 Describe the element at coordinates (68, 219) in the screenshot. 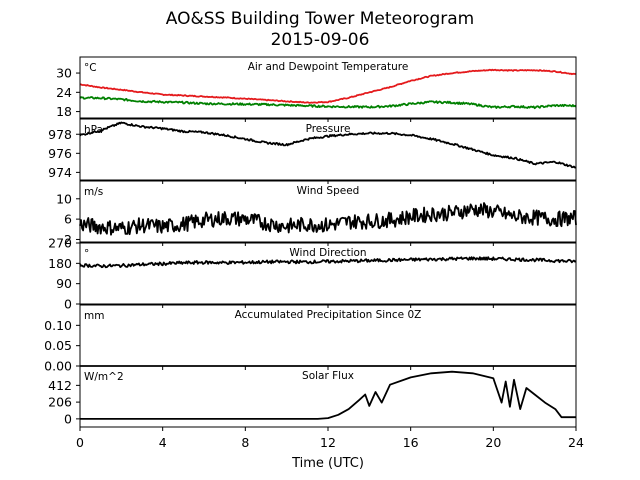

I see `y-tick-label-wind_speed-1: 6` at that location.